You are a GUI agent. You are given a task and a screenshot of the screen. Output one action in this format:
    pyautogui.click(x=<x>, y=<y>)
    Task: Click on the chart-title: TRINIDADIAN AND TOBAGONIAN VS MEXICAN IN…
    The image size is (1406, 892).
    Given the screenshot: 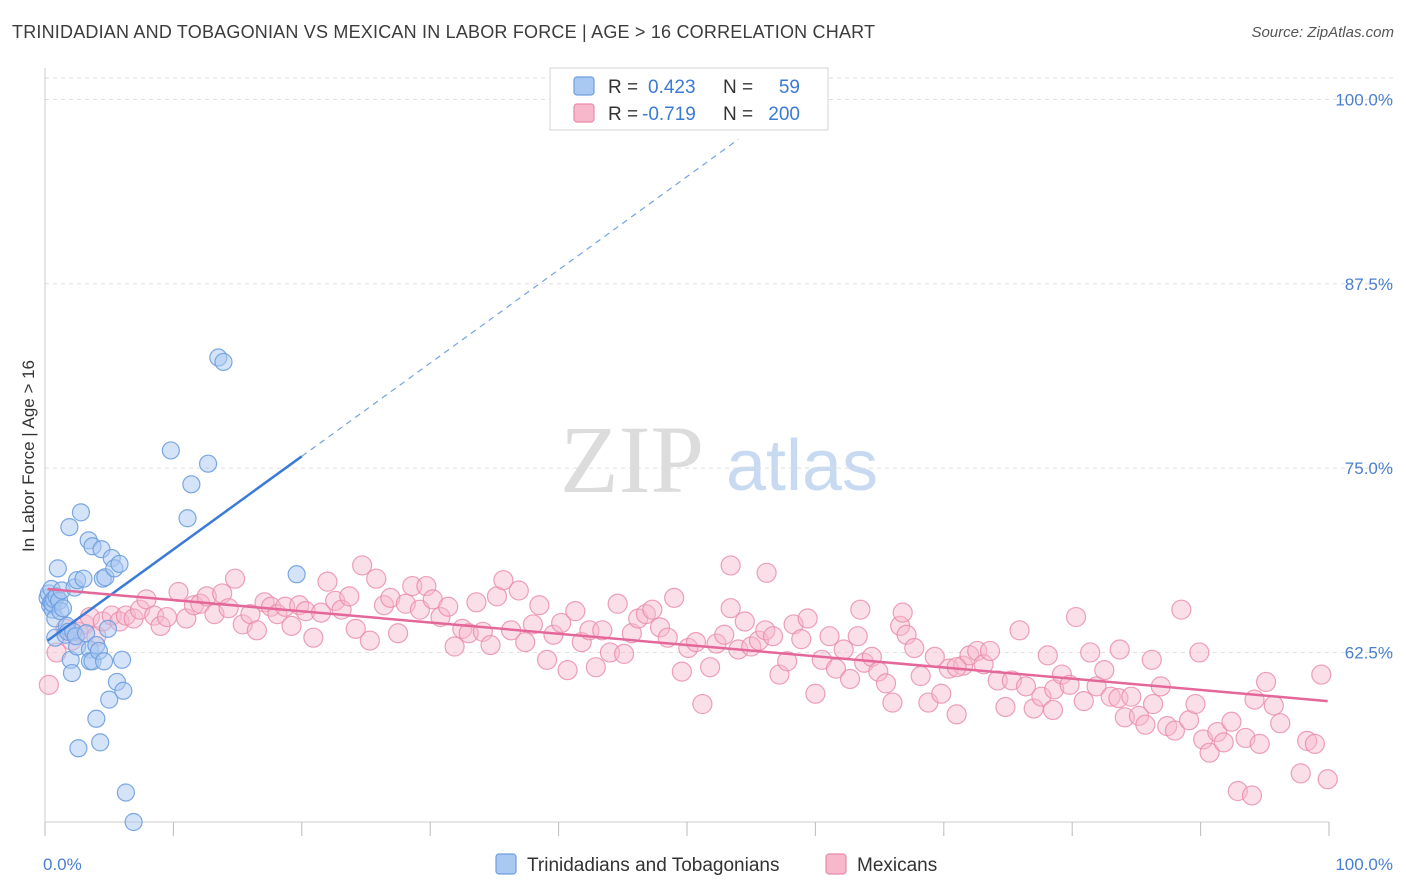 What is the action you would take?
    pyautogui.click(x=444, y=32)
    